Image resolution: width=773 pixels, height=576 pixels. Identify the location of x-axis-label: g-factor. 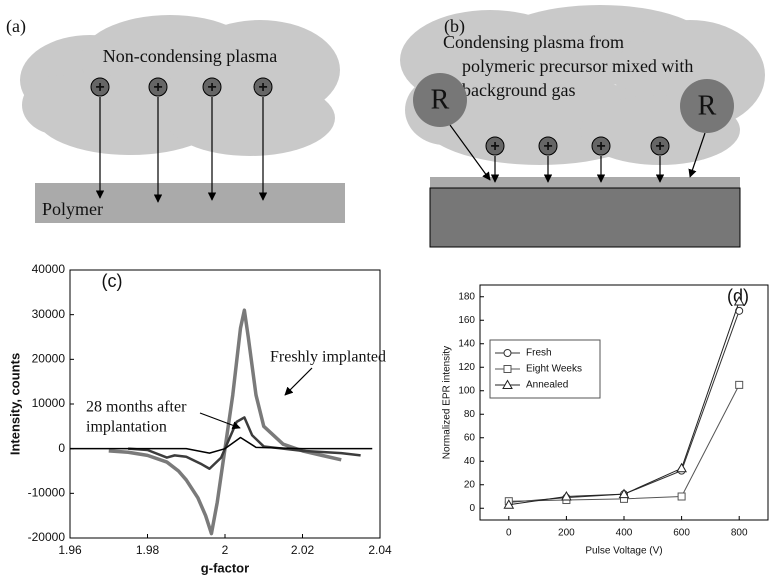
(225, 567).